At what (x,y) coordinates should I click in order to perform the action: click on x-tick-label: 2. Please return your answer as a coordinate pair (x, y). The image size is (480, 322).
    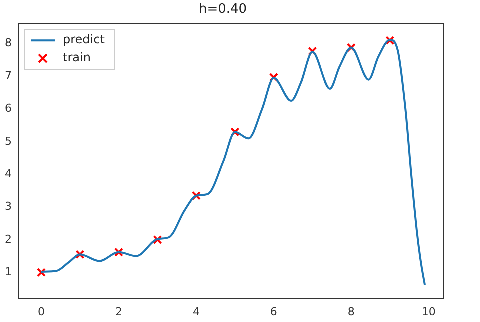
    Looking at the image, I should click on (118, 311).